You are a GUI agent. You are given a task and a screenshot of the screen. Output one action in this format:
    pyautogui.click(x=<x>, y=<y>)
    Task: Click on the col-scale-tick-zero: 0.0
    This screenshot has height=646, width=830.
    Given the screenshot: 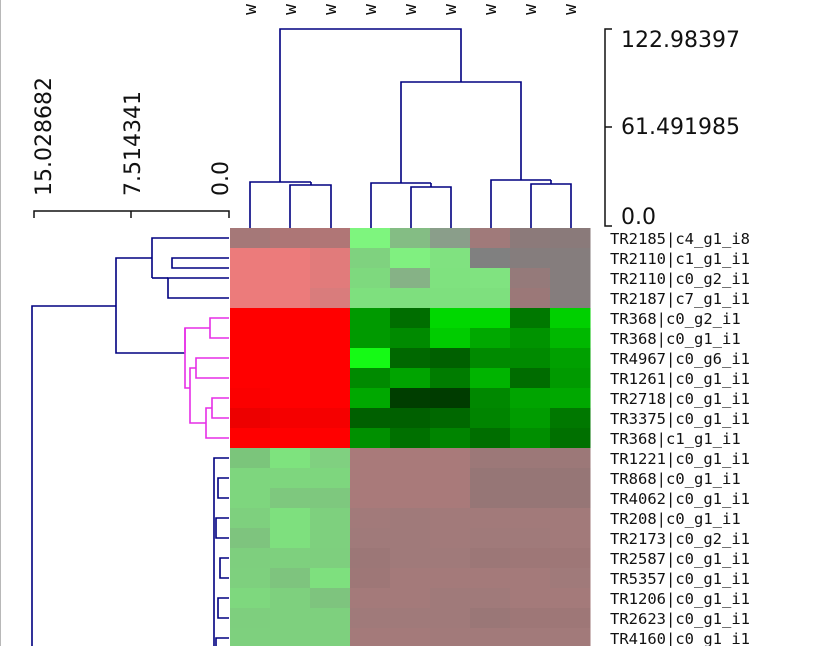 What is the action you would take?
    pyautogui.click(x=638, y=217)
    